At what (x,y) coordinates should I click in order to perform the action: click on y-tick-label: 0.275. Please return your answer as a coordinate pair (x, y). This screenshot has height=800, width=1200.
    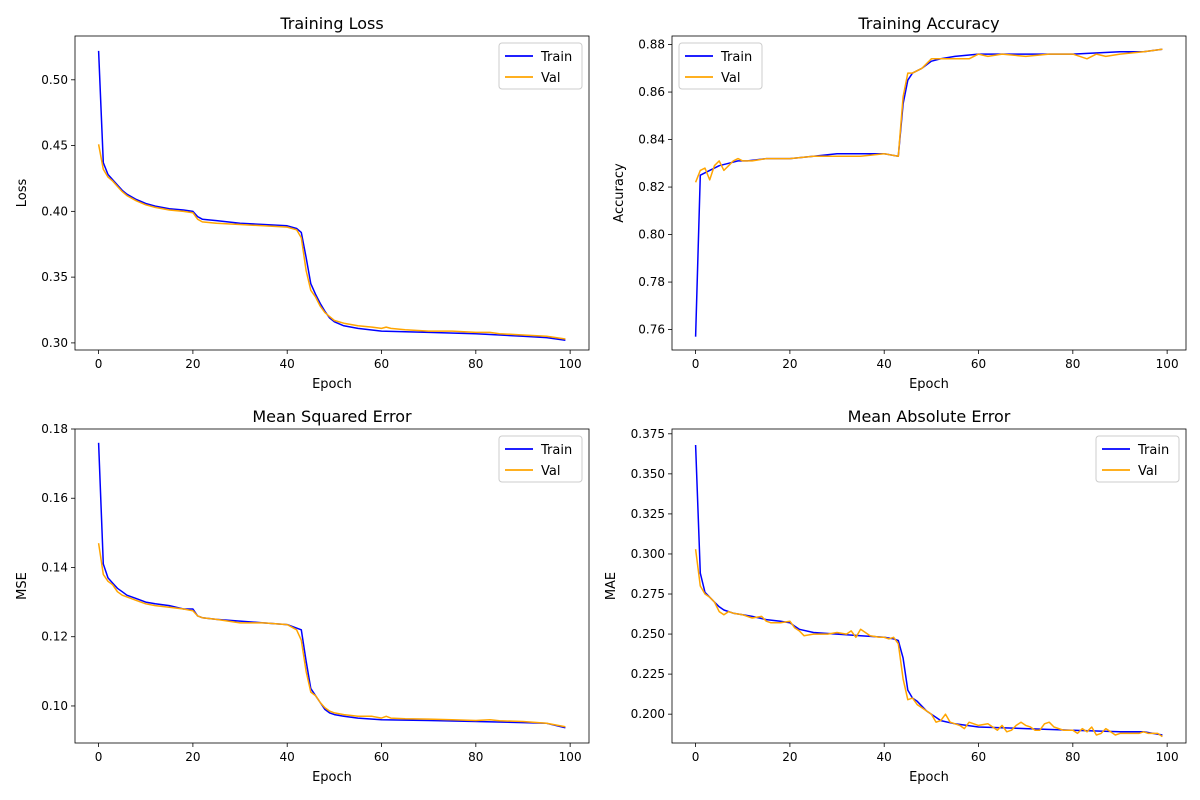
    Looking at the image, I should click on (648, 594).